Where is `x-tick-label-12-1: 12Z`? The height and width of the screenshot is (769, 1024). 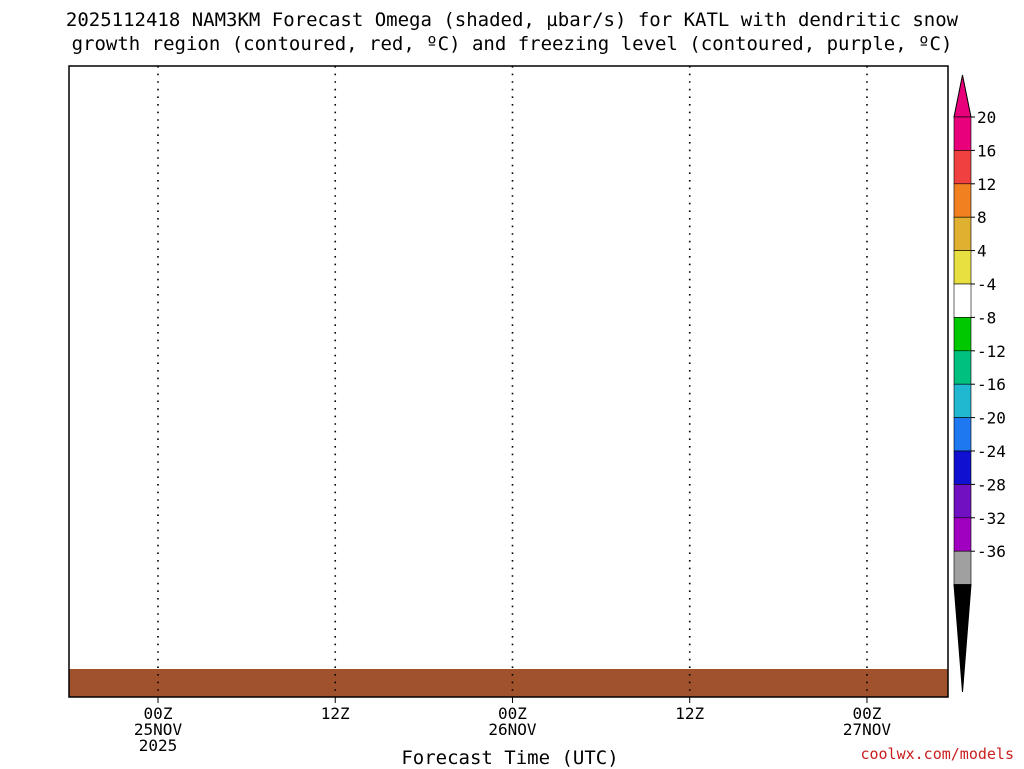 x-tick-label-12-1: 12Z is located at coordinates (335, 713).